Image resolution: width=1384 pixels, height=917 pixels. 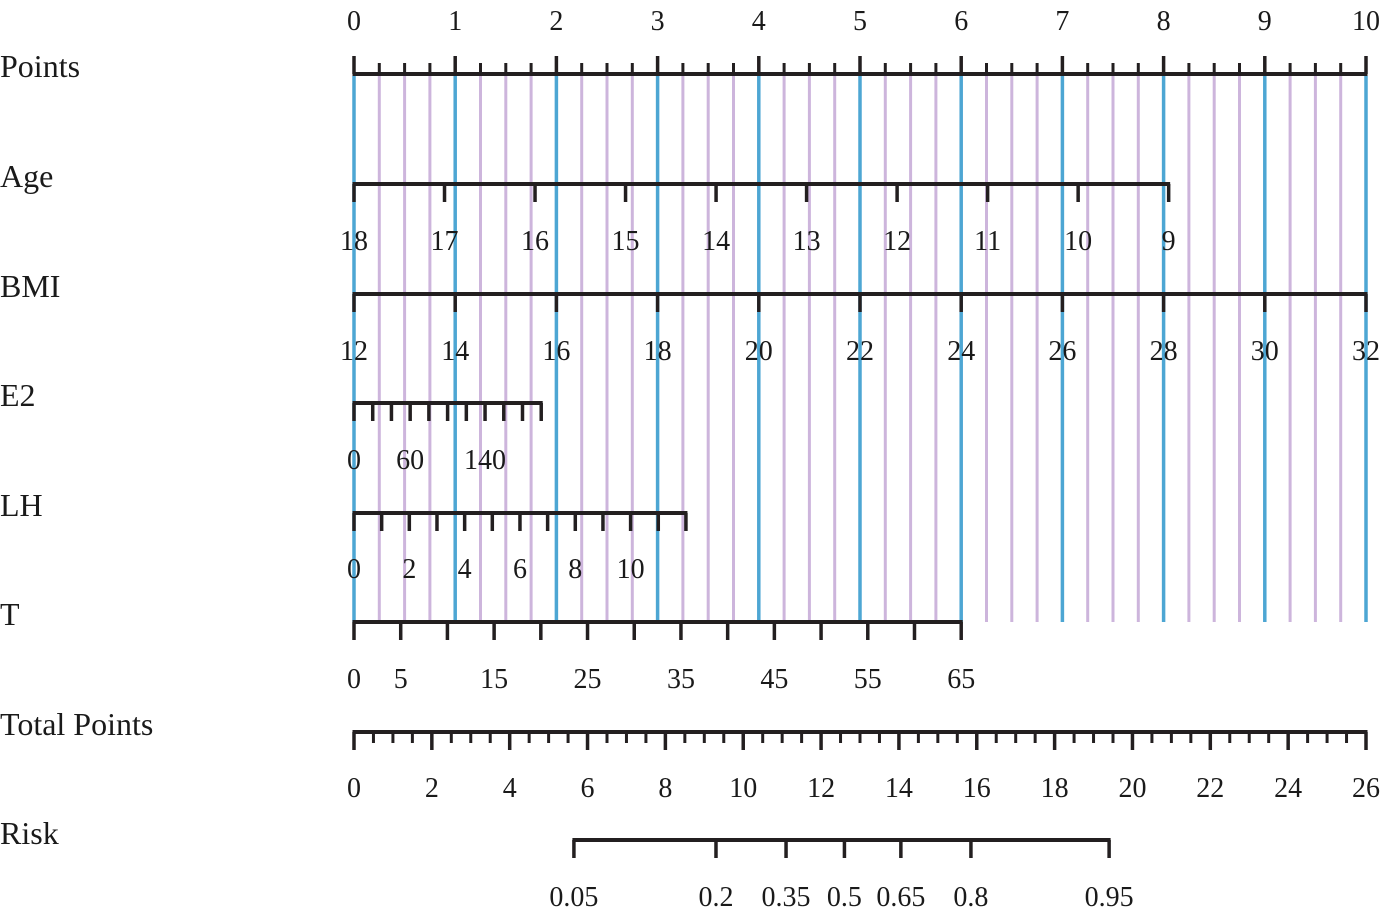 What do you see at coordinates (716, 241) in the screenshot?
I see `tick-label-age: 14` at bounding box center [716, 241].